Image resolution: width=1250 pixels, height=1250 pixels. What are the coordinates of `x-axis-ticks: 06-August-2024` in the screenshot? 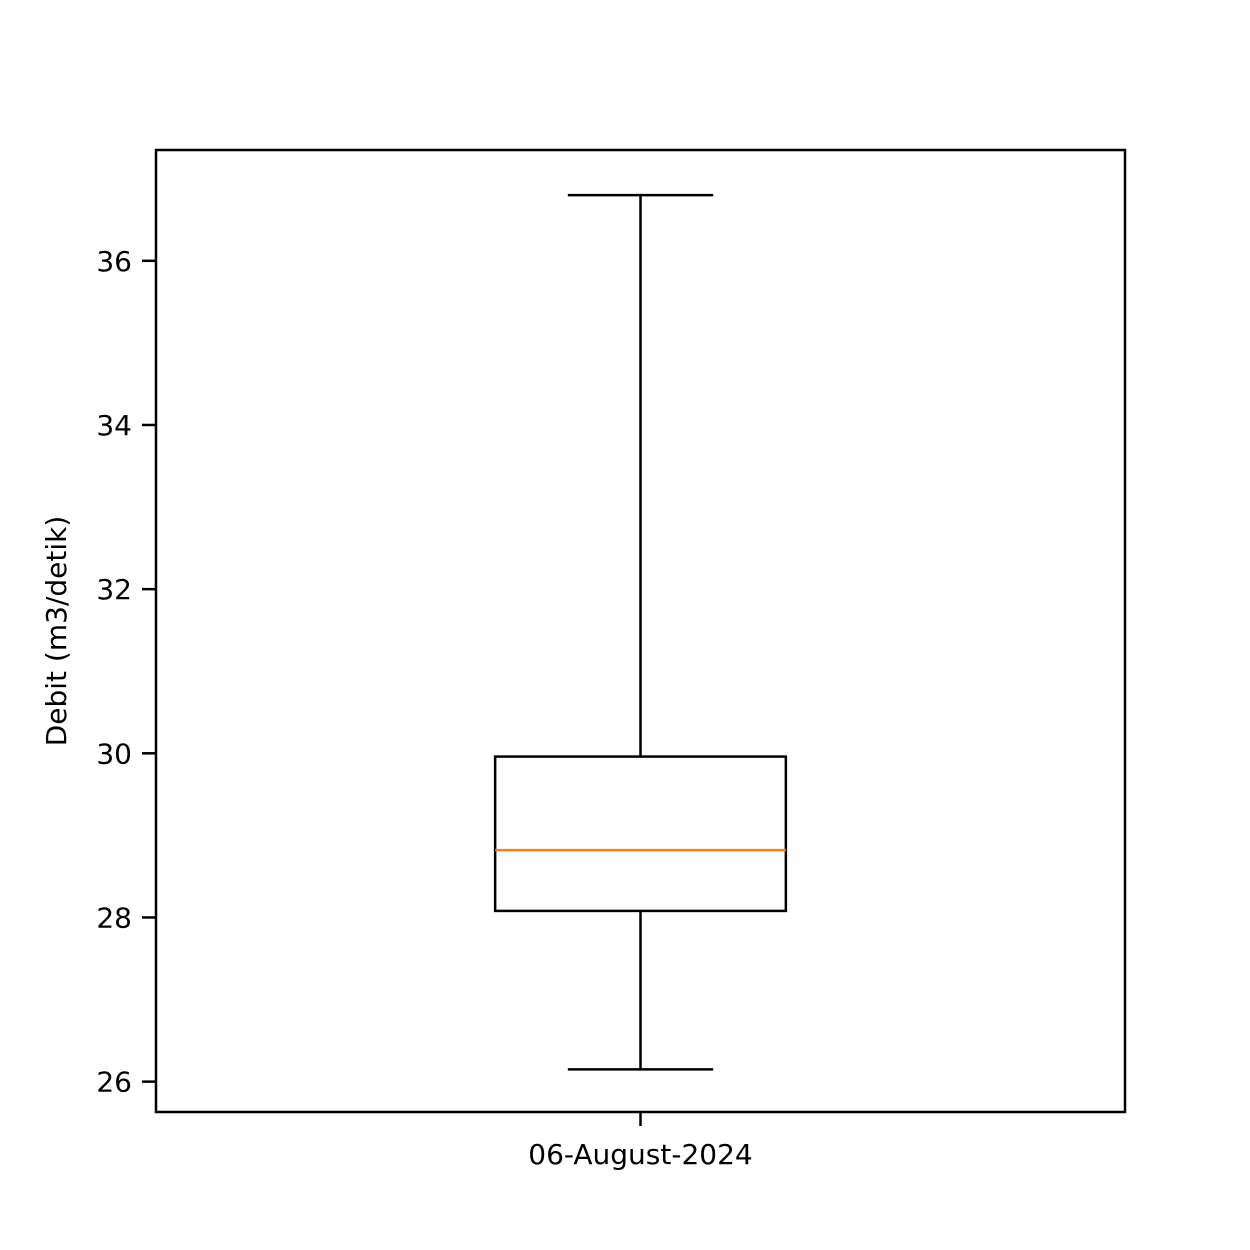 It's located at (640, 1141).